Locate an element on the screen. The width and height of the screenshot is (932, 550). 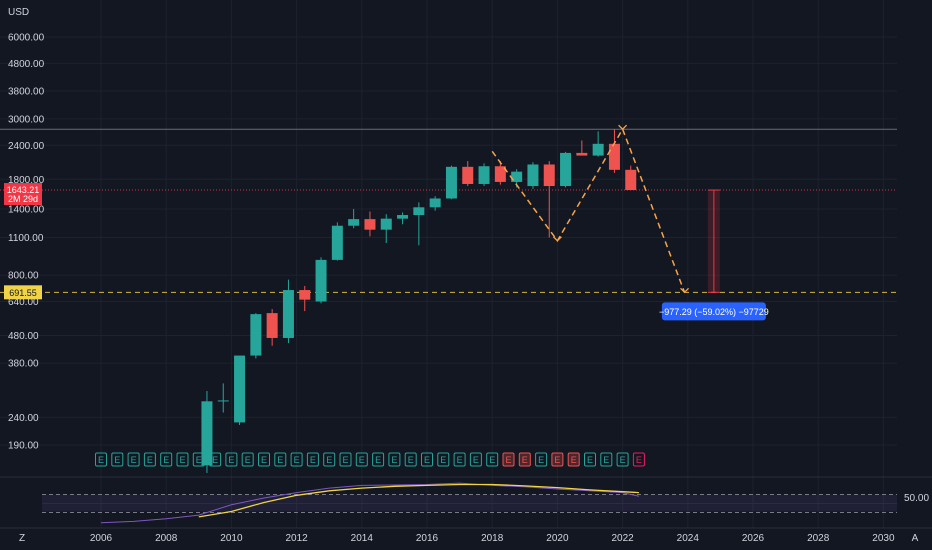
y-tick-label: 3800.00 is located at coordinates (26, 91).